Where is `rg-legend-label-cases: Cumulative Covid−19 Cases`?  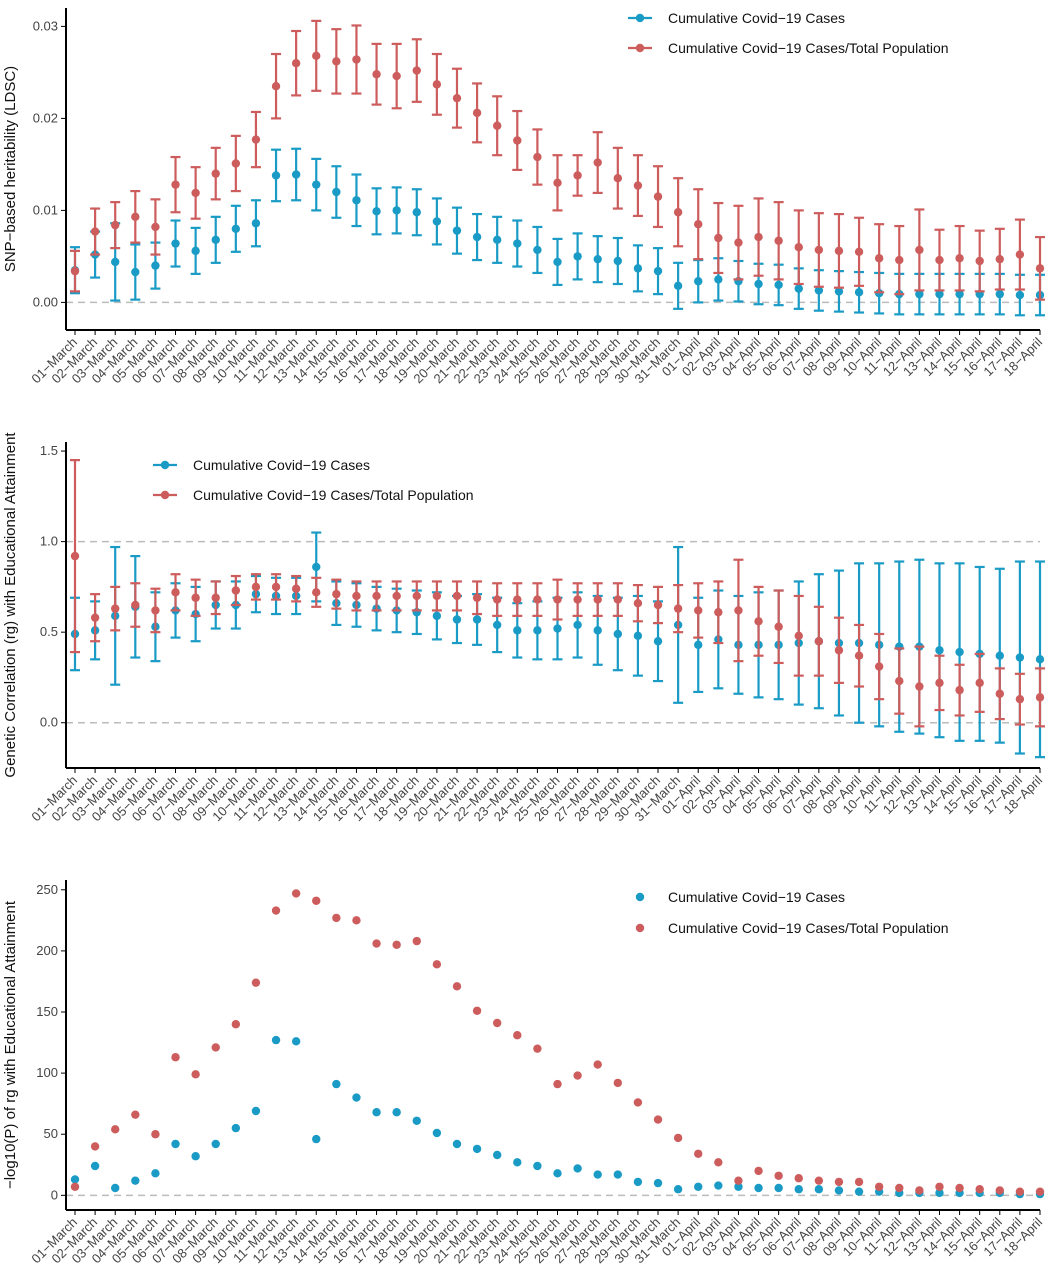 rg-legend-label-cases: Cumulative Covid−19 Cases is located at coordinates (281, 465).